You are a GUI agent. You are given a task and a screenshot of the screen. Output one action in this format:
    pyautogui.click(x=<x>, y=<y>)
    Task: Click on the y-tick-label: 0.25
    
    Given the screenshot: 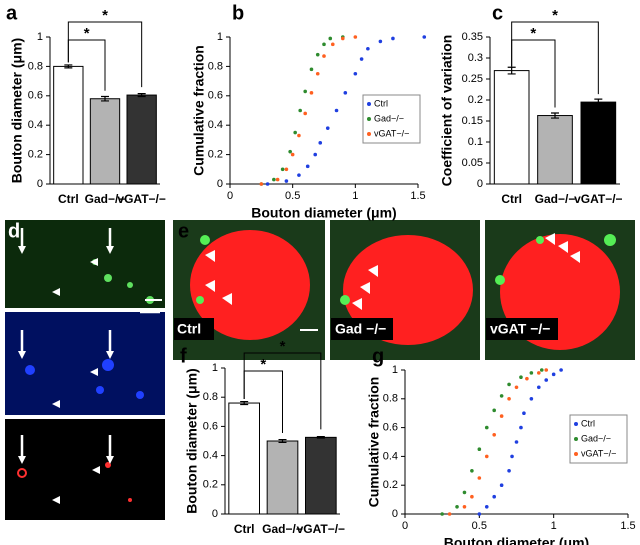 What is the action you would take?
    pyautogui.click(x=472, y=79)
    